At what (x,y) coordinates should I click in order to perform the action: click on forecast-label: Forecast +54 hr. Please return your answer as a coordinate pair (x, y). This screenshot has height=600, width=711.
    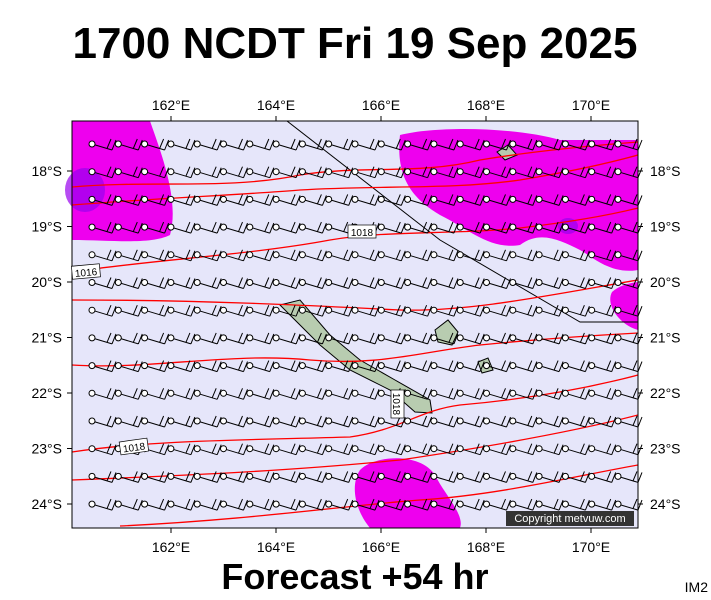
    Looking at the image, I should click on (354, 576).